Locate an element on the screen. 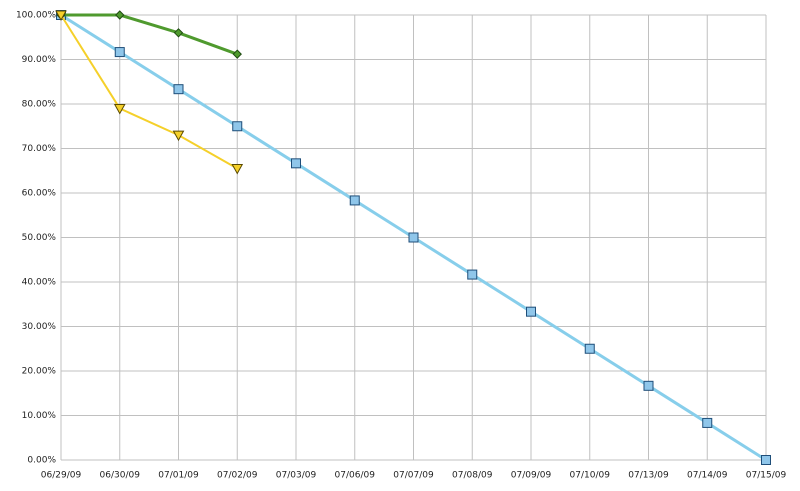  x-tick-label: 06/30/09 is located at coordinates (120, 476).